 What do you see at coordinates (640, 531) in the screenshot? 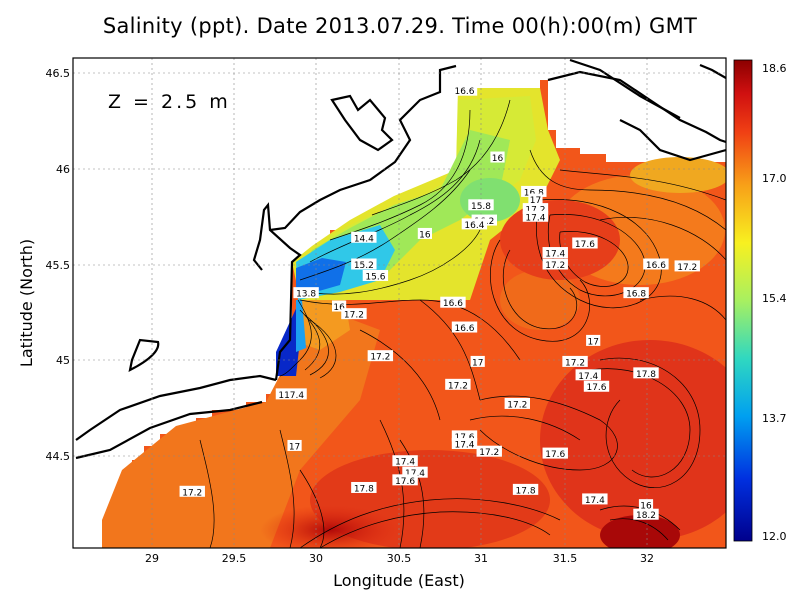
I see `darkred-core-se` at bounding box center [640, 531].